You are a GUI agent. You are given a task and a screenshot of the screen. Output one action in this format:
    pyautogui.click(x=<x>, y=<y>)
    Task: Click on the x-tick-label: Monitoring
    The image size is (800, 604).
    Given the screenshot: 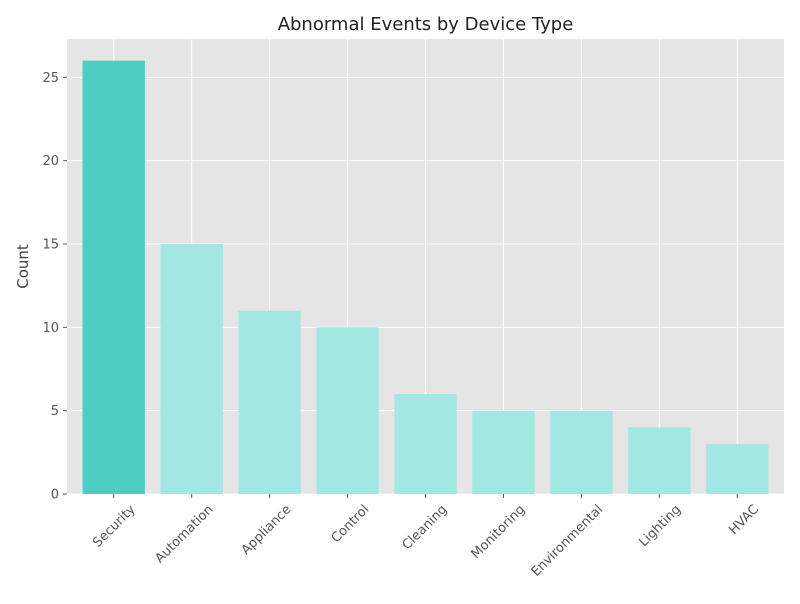 What is the action you would take?
    pyautogui.click(x=498, y=532)
    